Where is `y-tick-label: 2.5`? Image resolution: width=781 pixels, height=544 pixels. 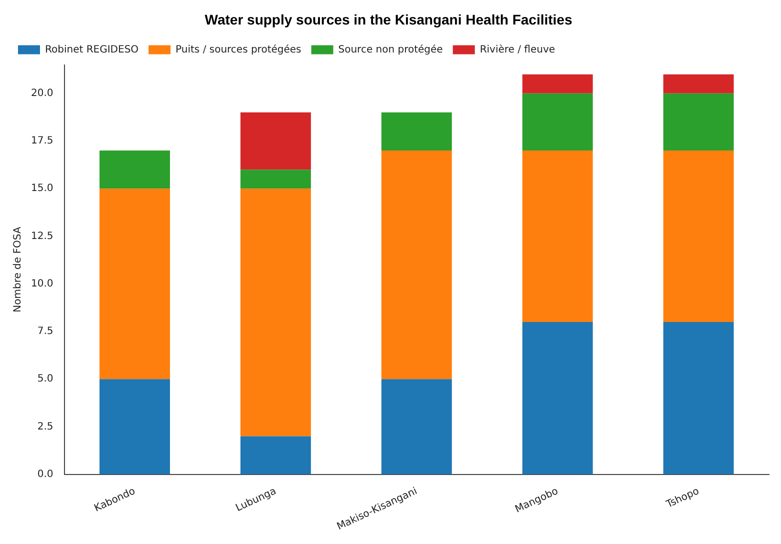 y-tick-label: 2.5 is located at coordinates (45, 426).